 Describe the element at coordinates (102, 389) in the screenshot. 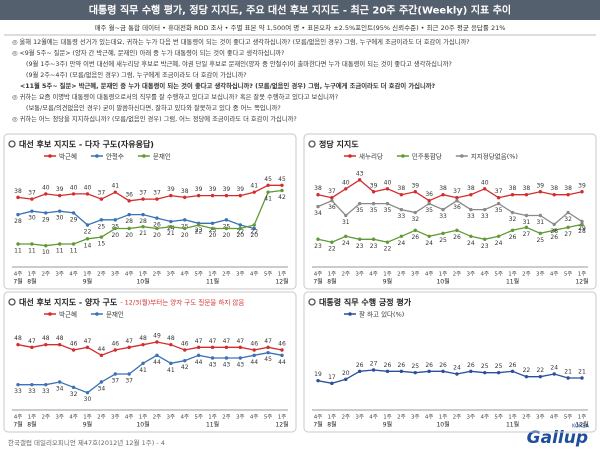

I see `value-label: 34` at that location.